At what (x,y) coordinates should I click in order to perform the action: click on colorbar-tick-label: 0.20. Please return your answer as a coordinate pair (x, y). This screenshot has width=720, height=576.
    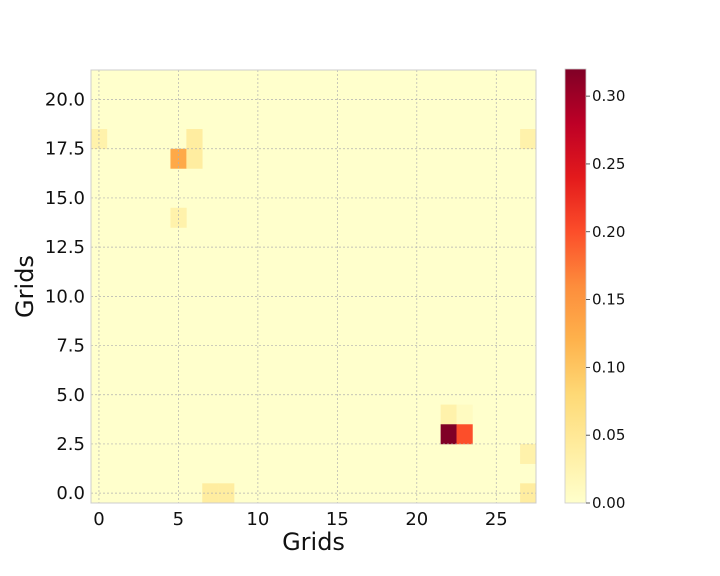
    Looking at the image, I should click on (608, 232).